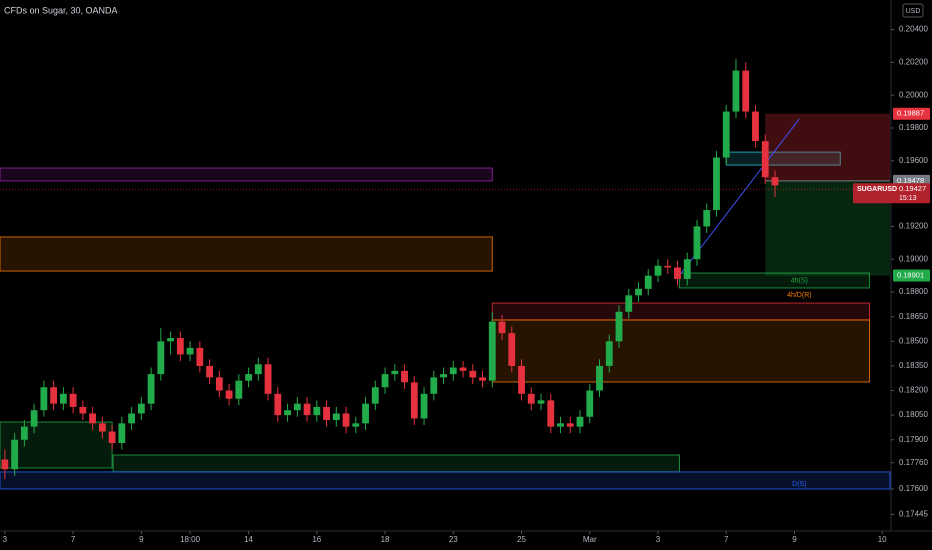  What do you see at coordinates (913, 439) in the screenshot?
I see `y-tick-label: 0.17900` at bounding box center [913, 439].